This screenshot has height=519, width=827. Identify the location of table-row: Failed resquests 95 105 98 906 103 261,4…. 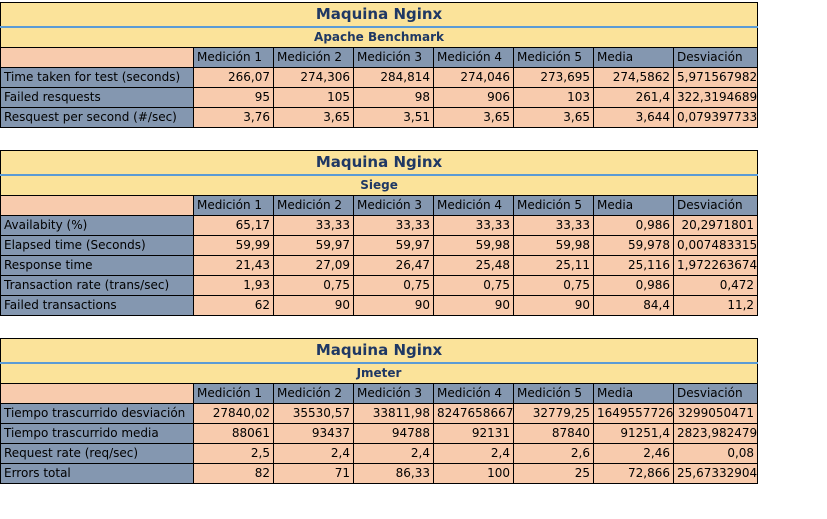
(379, 97).